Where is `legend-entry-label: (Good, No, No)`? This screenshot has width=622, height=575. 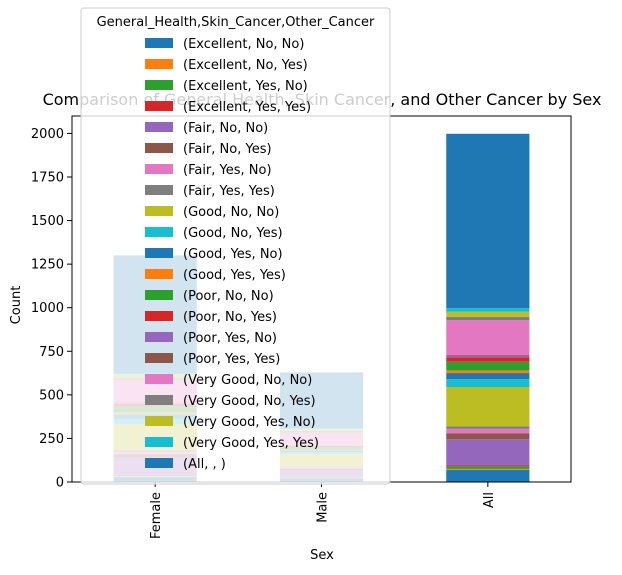 legend-entry-label: (Good, No, No) is located at coordinates (231, 212).